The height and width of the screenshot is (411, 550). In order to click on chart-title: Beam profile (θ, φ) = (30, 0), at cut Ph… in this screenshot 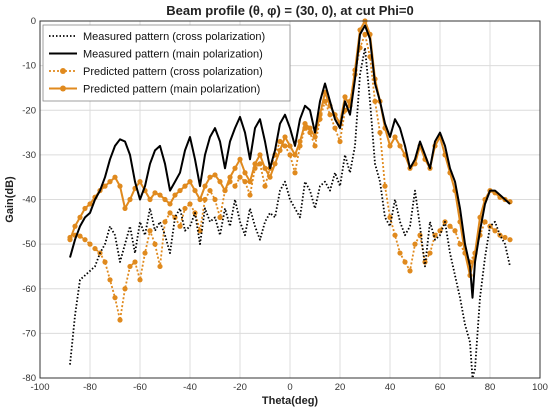, I will do `click(290, 10)`.